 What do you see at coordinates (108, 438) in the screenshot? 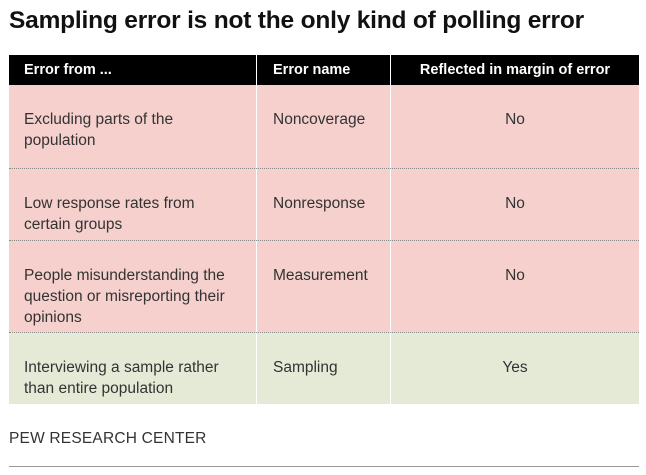
I see `source-credit: PEW RESEARCH CENTER` at bounding box center [108, 438].